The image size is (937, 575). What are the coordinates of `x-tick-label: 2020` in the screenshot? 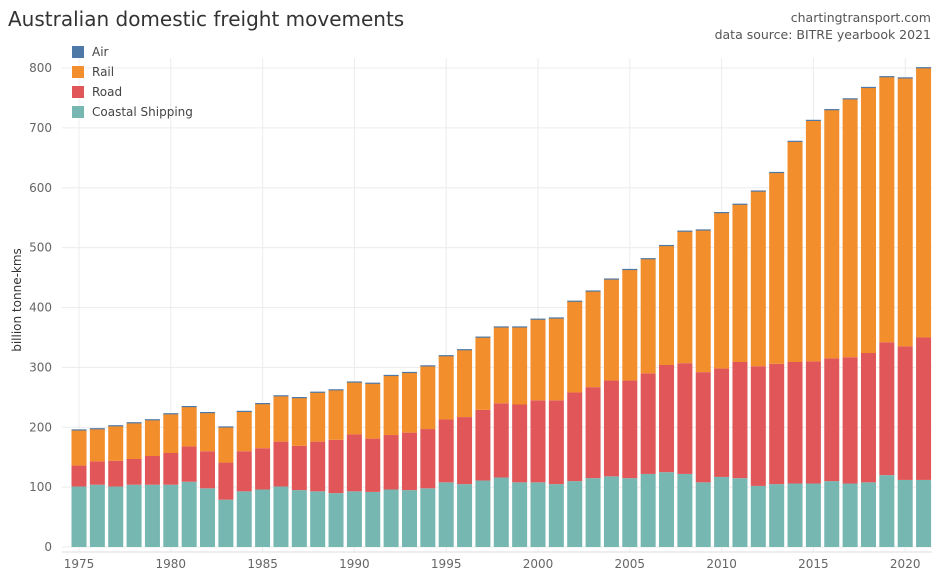 It's located at (905, 564).